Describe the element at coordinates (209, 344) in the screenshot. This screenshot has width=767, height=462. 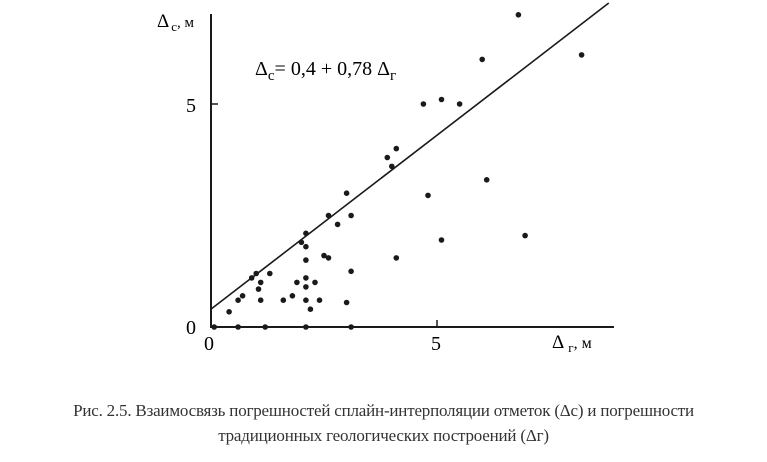
I see `x-tick-label-0: 0` at that location.